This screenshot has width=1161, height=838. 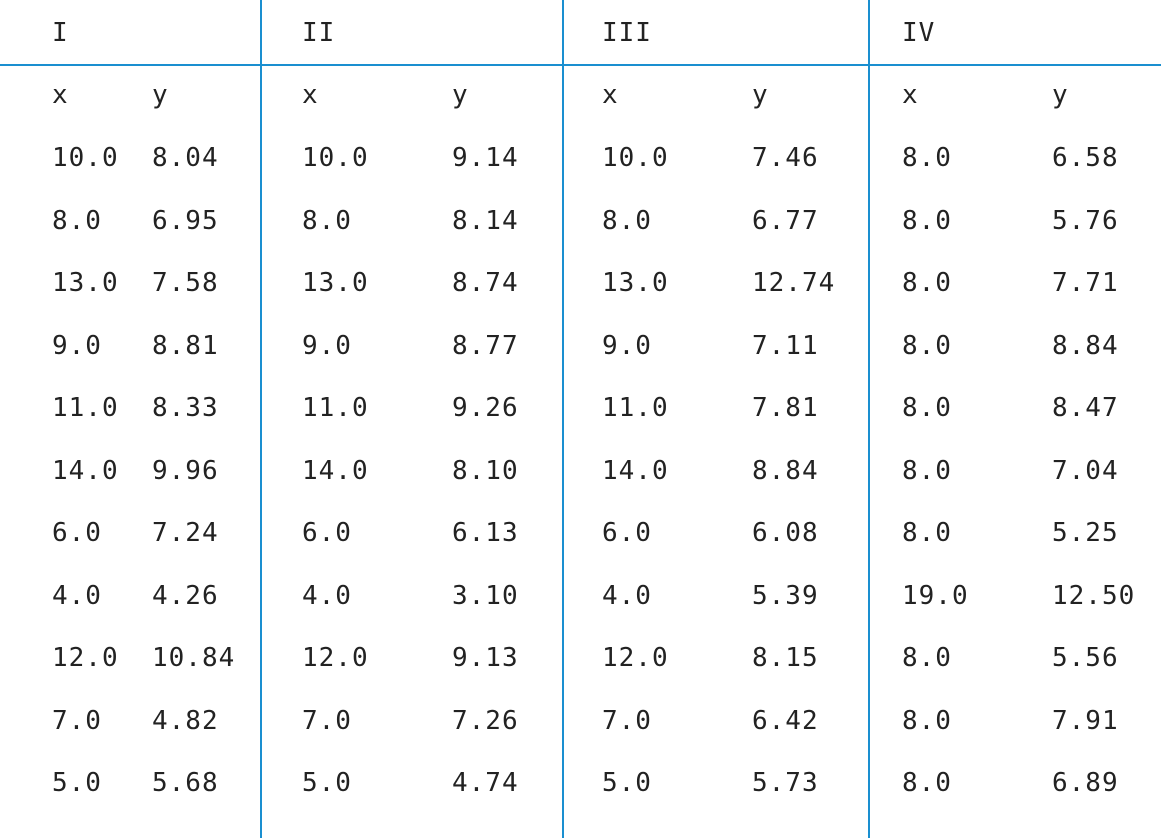 I want to click on cell-y: 4.82, so click(x=185, y=721).